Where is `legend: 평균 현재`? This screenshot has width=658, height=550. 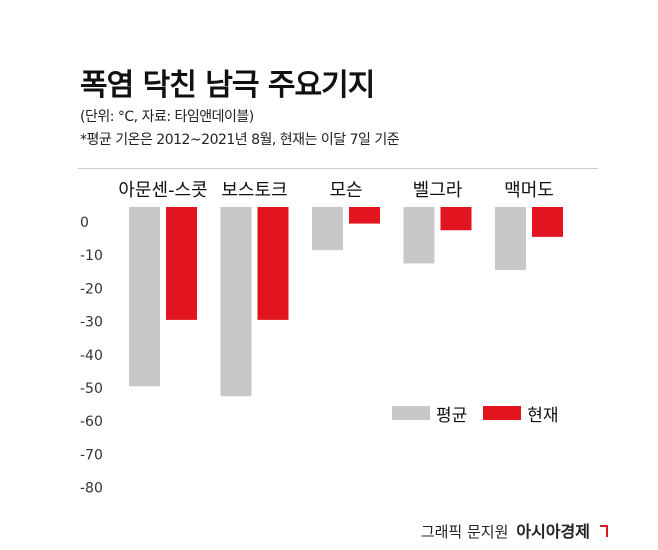
legend: 평균 현재 is located at coordinates (478, 413).